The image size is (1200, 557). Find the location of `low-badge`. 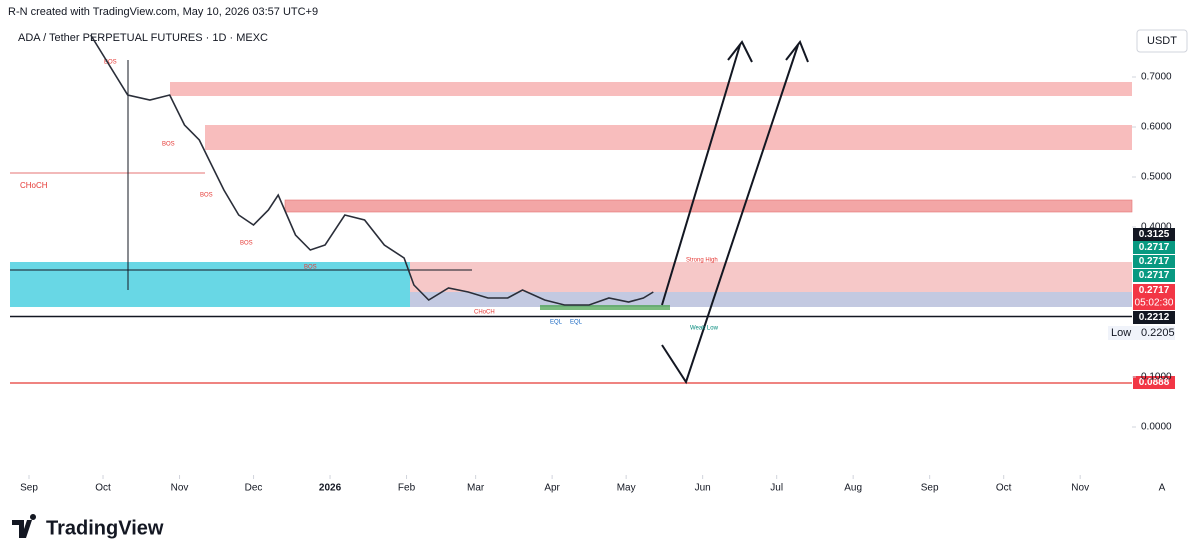

low-badge is located at coordinates (1141, 333).